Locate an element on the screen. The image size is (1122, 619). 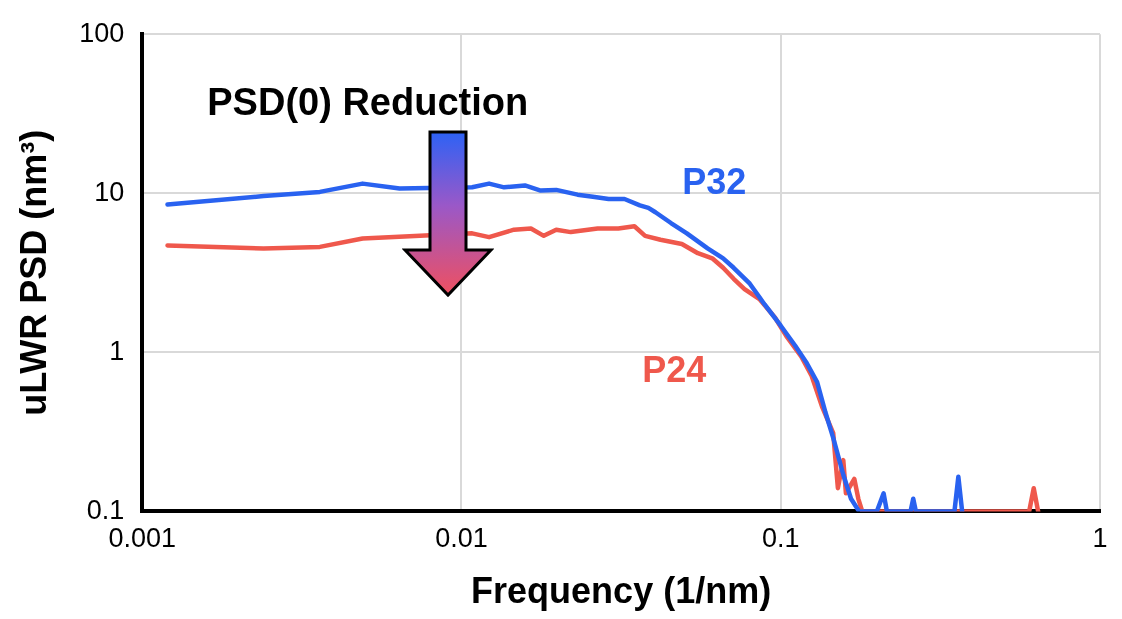
y-axis-title: uLWR PSD (nm³) is located at coordinates (33, 272).